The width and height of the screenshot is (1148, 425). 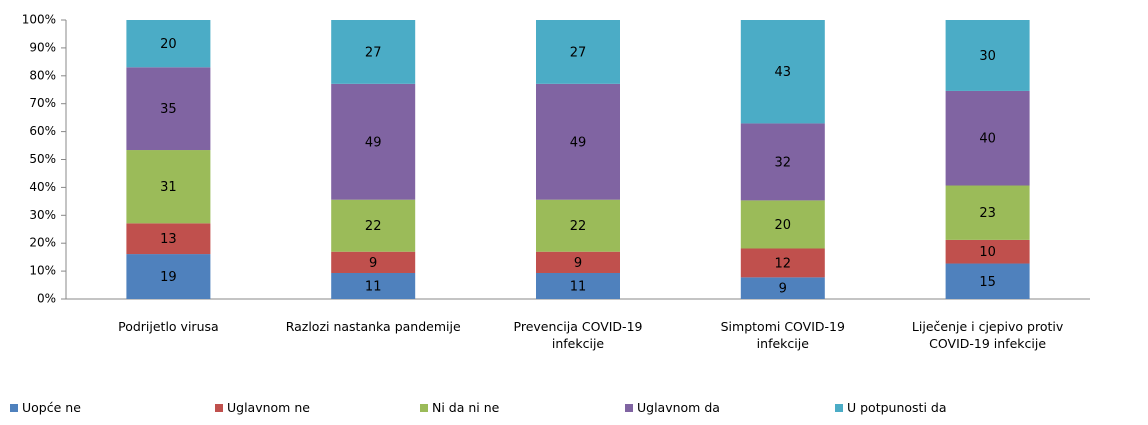 What do you see at coordinates (578, 335) in the screenshot?
I see `x-tick-label: Prevencija COVID-19 infekcije` at bounding box center [578, 335].